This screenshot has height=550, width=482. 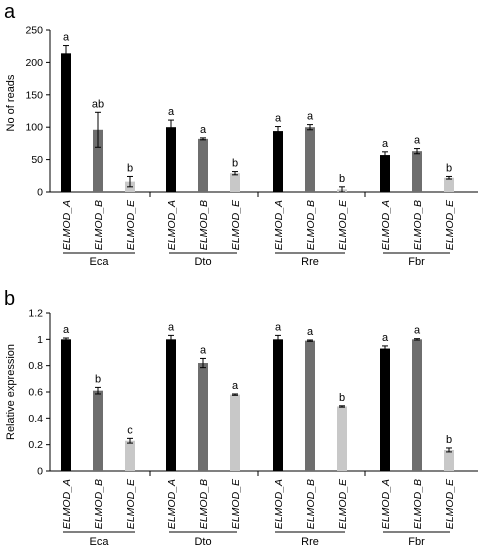 What do you see at coordinates (37, 160) in the screenshot?
I see `y-tick-label: 50` at bounding box center [37, 160].